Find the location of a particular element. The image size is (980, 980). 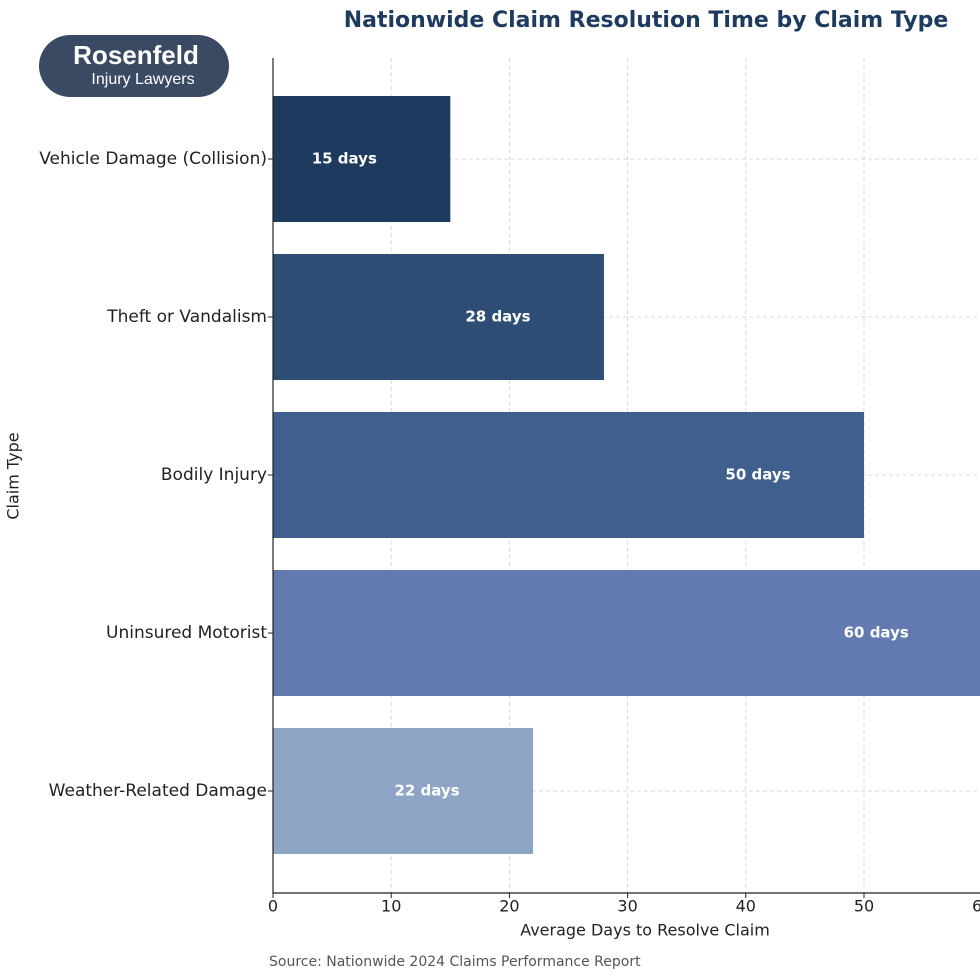

logo: Rosenfeld Injury Lawyers is located at coordinates (134, 66).